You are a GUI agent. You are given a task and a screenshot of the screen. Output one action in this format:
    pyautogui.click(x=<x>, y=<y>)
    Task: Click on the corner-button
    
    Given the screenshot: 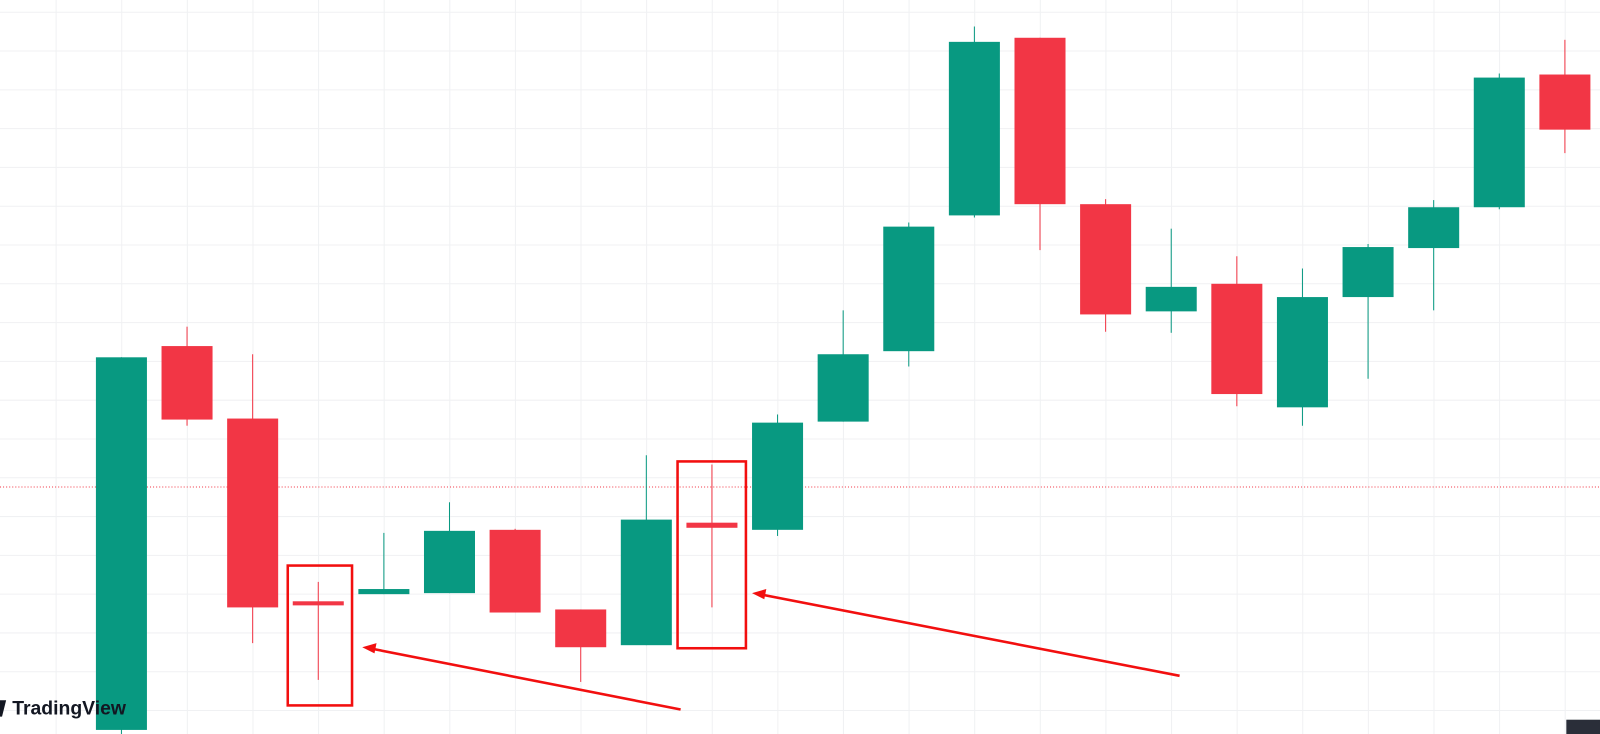 What is the action you would take?
    pyautogui.click(x=1583, y=726)
    